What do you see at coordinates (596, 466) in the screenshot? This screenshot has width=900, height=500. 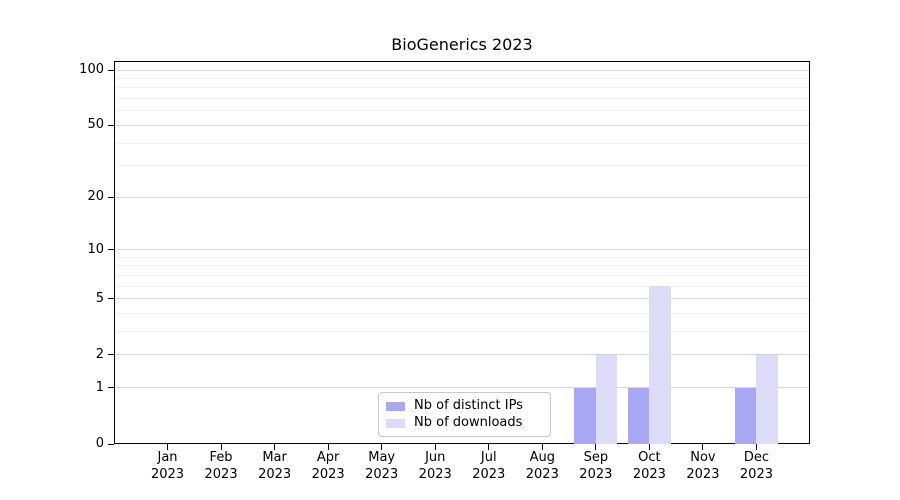 I see `x-tick-label: Sep 2023` at bounding box center [596, 466].